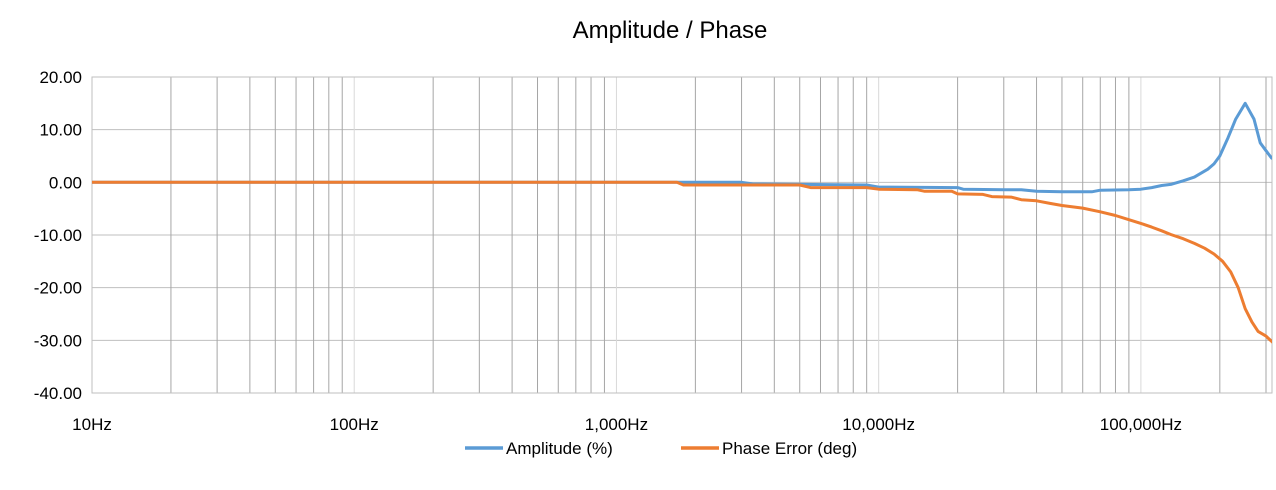  I want to click on y-tick-label: -20.00, so click(58, 288).